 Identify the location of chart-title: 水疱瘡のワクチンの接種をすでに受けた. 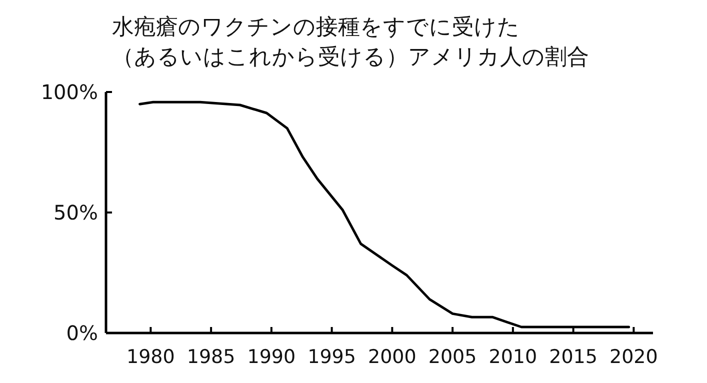
(316, 26).